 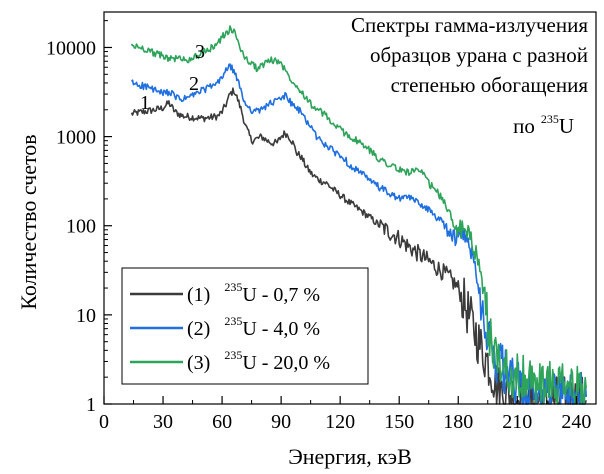 What do you see at coordinates (86, 316) in the screenshot?
I see `y-tick-label-1: 10` at bounding box center [86, 316].